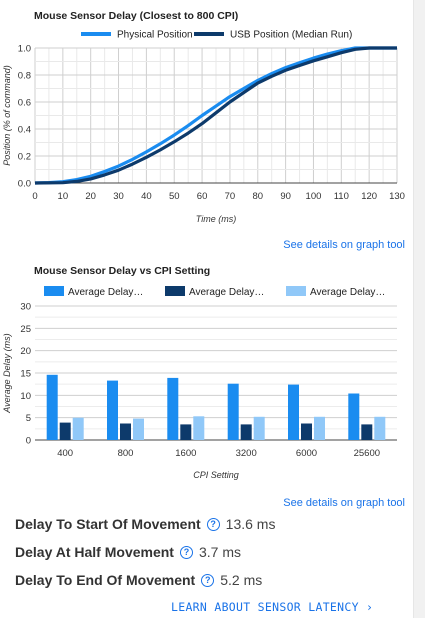 This screenshot has width=425, height=618. Describe the element at coordinates (314, 196) in the screenshot. I see `x-tick-label: 100` at that location.